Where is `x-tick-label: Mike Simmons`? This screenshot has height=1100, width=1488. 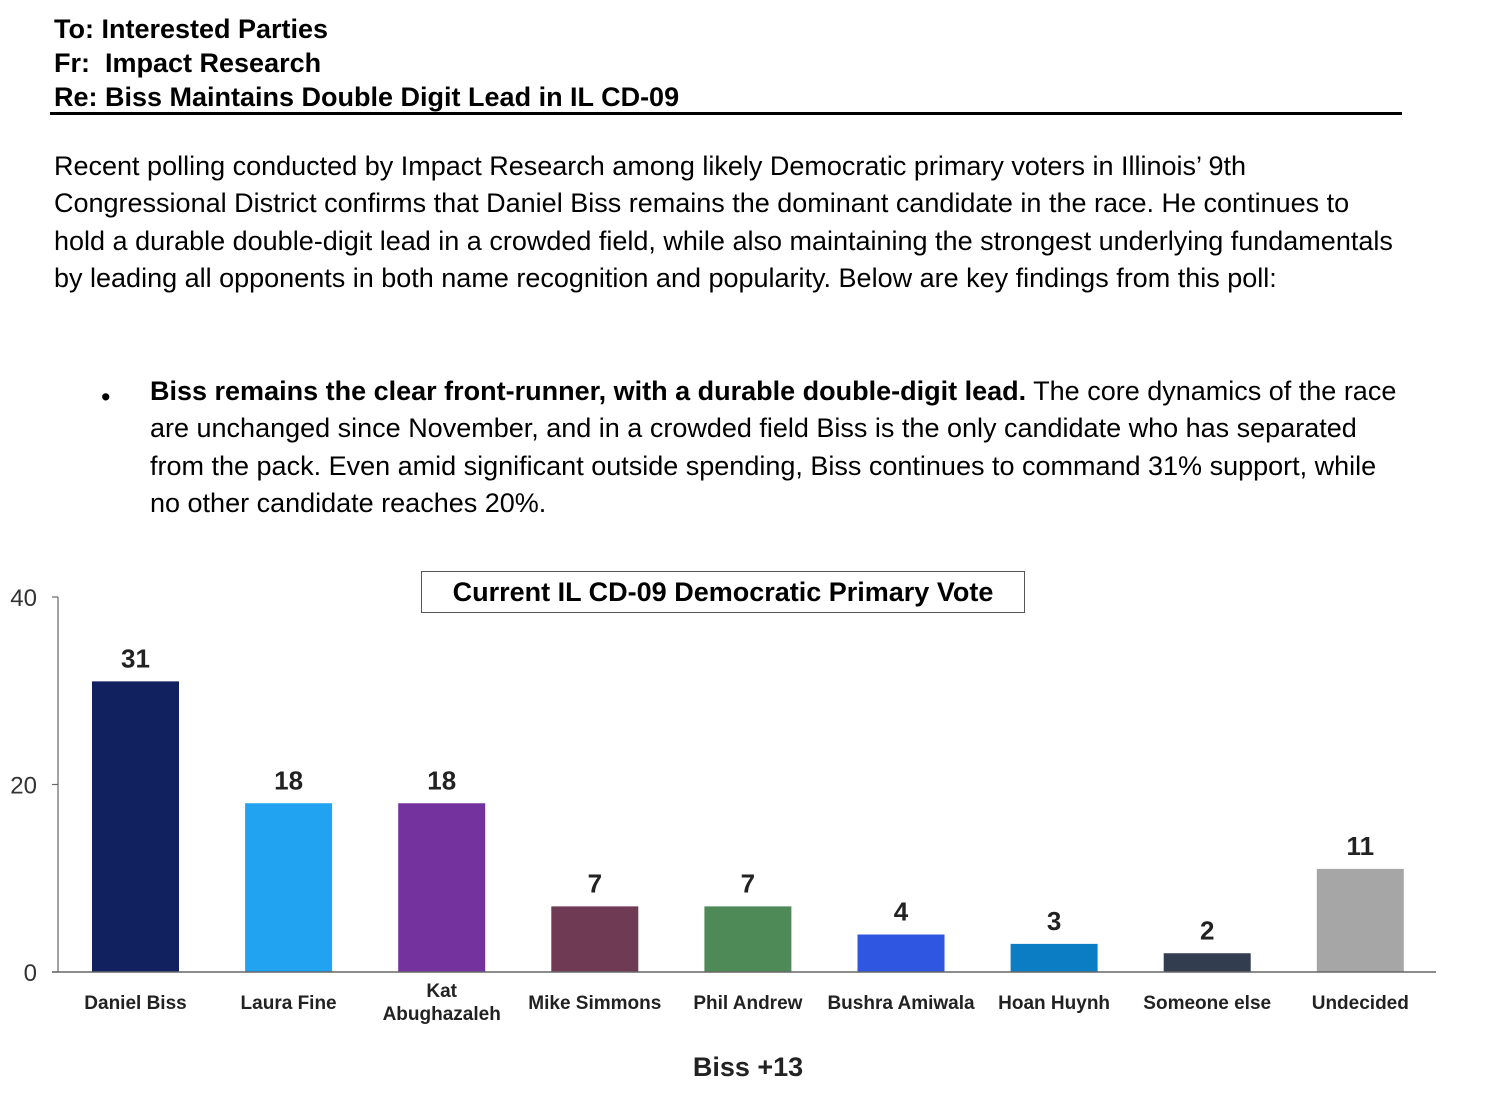 x-tick-label: Mike Simmons is located at coordinates (594, 1003).